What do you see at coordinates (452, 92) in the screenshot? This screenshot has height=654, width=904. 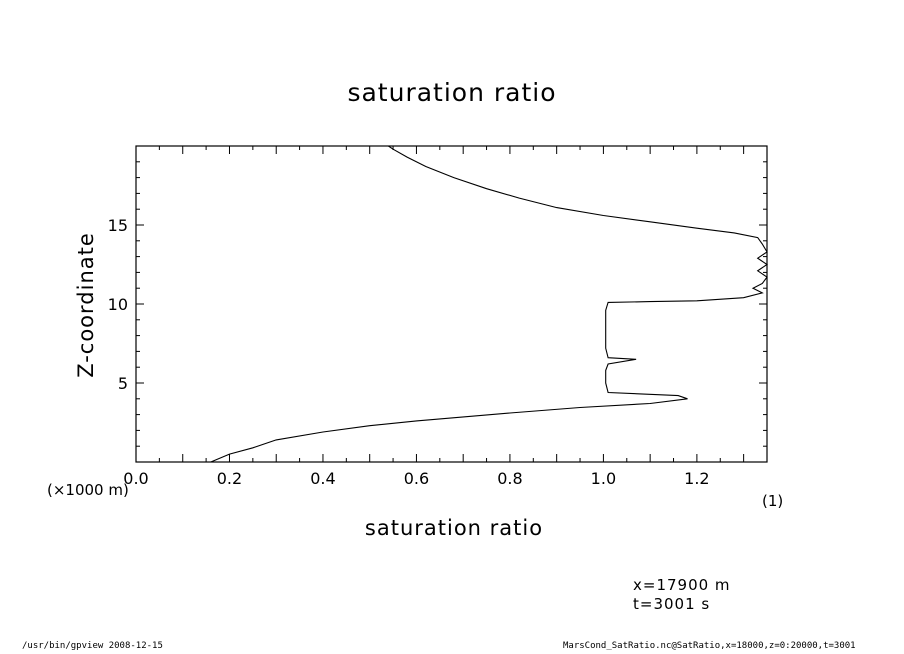 I see `chart-title: saturation ratio` at bounding box center [452, 92].